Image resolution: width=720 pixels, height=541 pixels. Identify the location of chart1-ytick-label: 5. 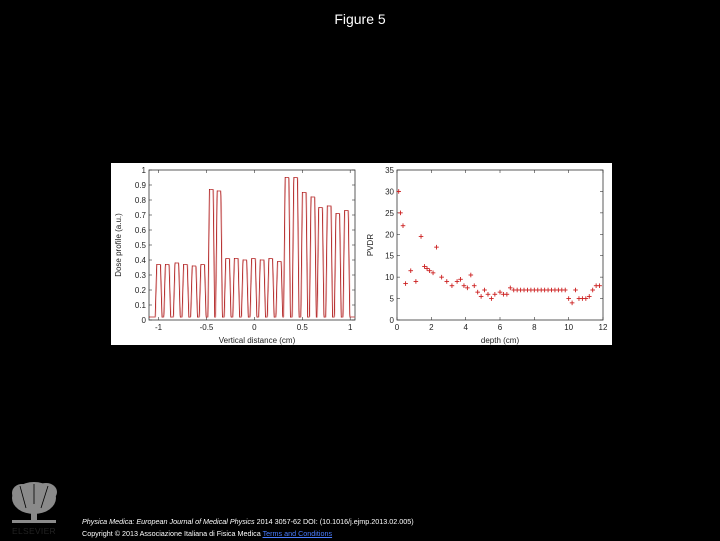
(392, 299).